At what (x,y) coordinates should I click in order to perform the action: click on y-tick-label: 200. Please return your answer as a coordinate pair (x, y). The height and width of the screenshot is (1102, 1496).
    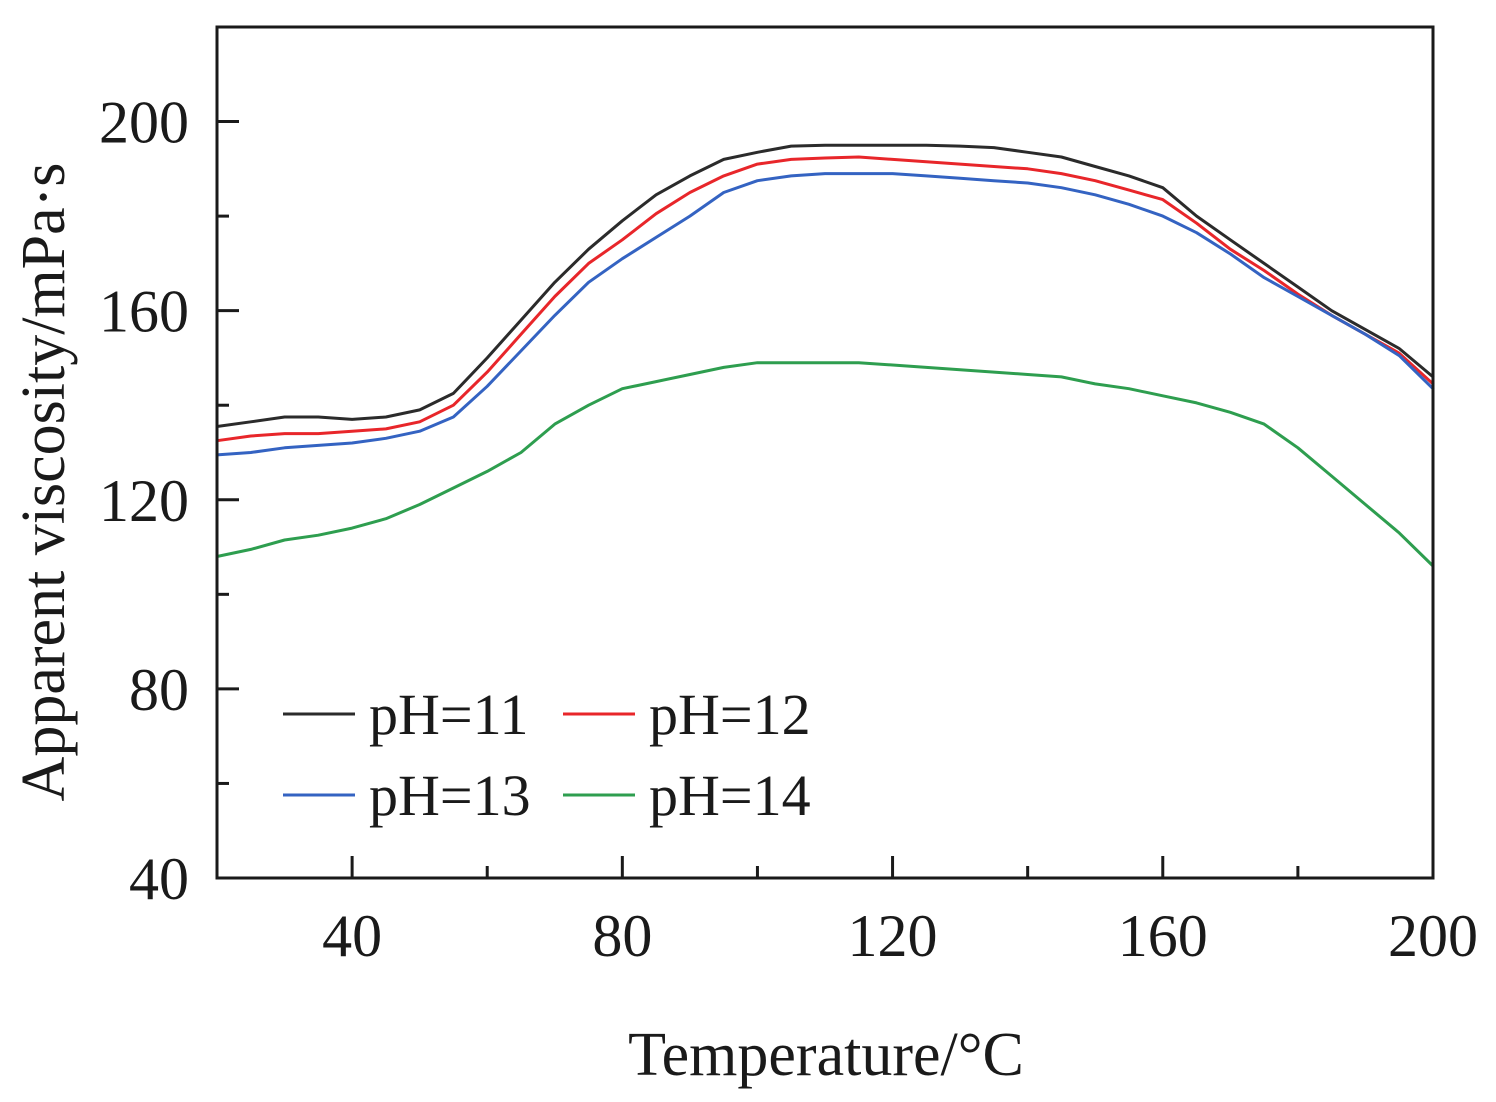
    Looking at the image, I should click on (144, 123).